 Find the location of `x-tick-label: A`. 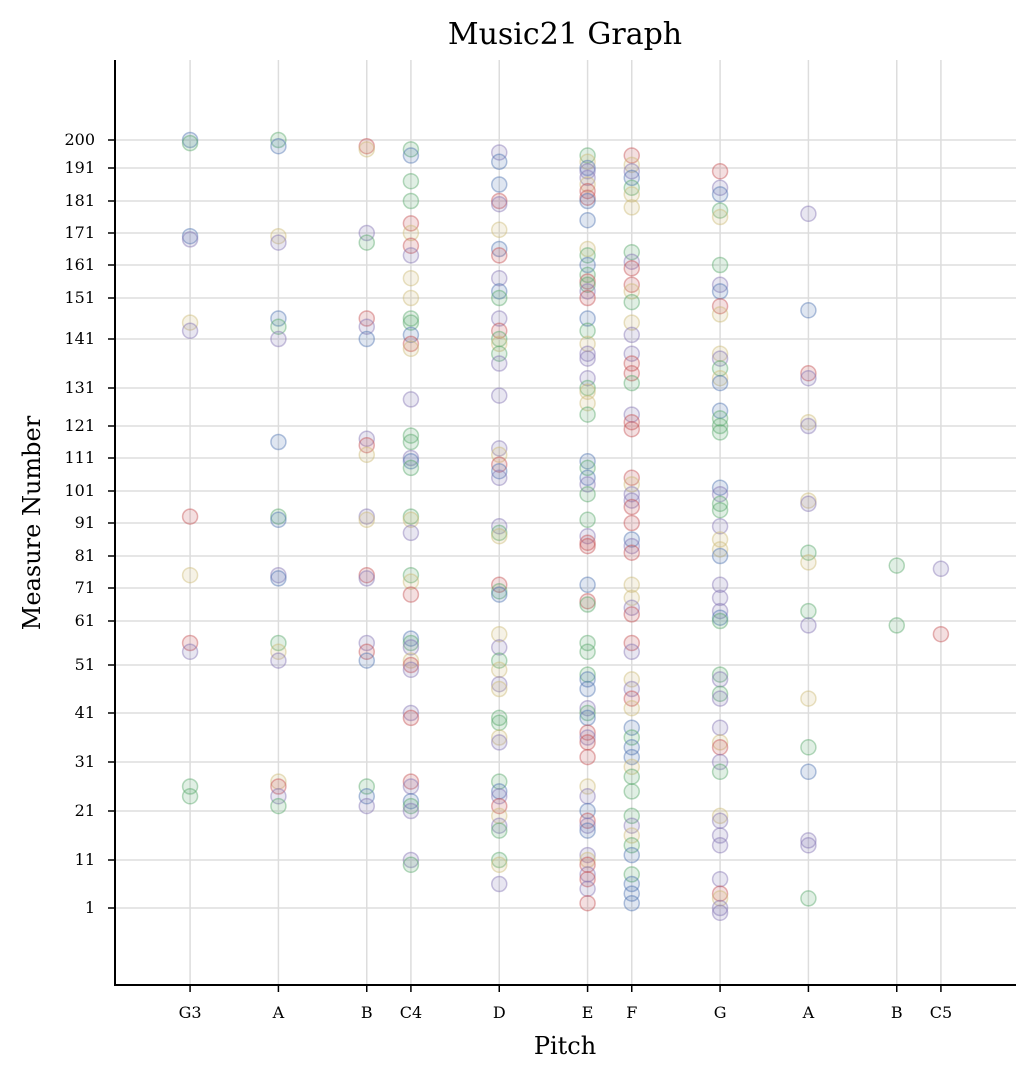

x-tick-label: A is located at coordinates (808, 1012).